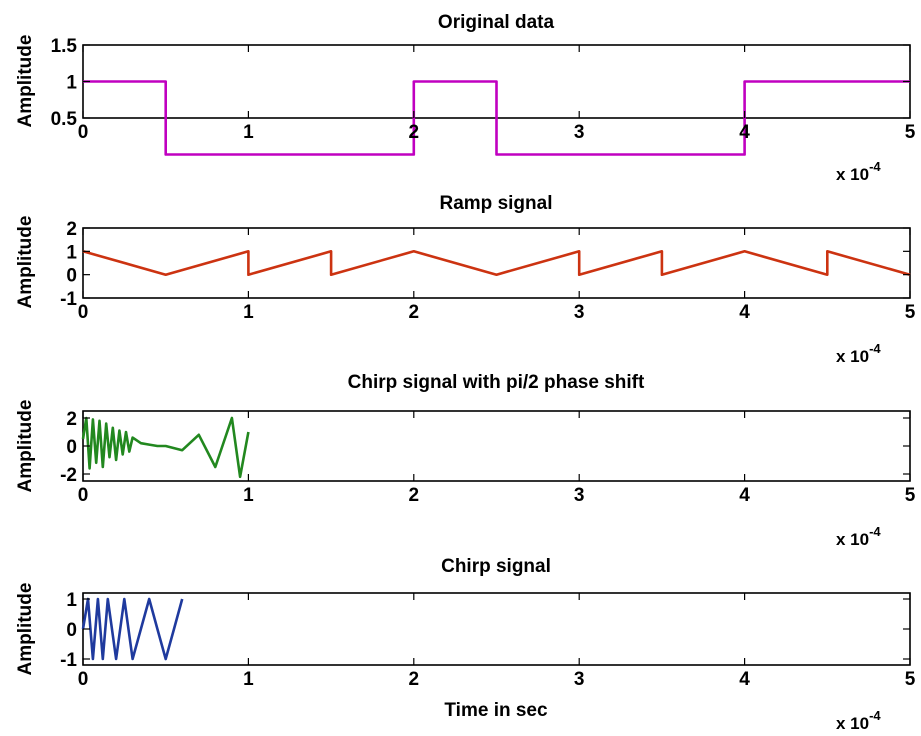 The image size is (921, 736). I want to click on x-axis-label: Time in sec, so click(496, 710).